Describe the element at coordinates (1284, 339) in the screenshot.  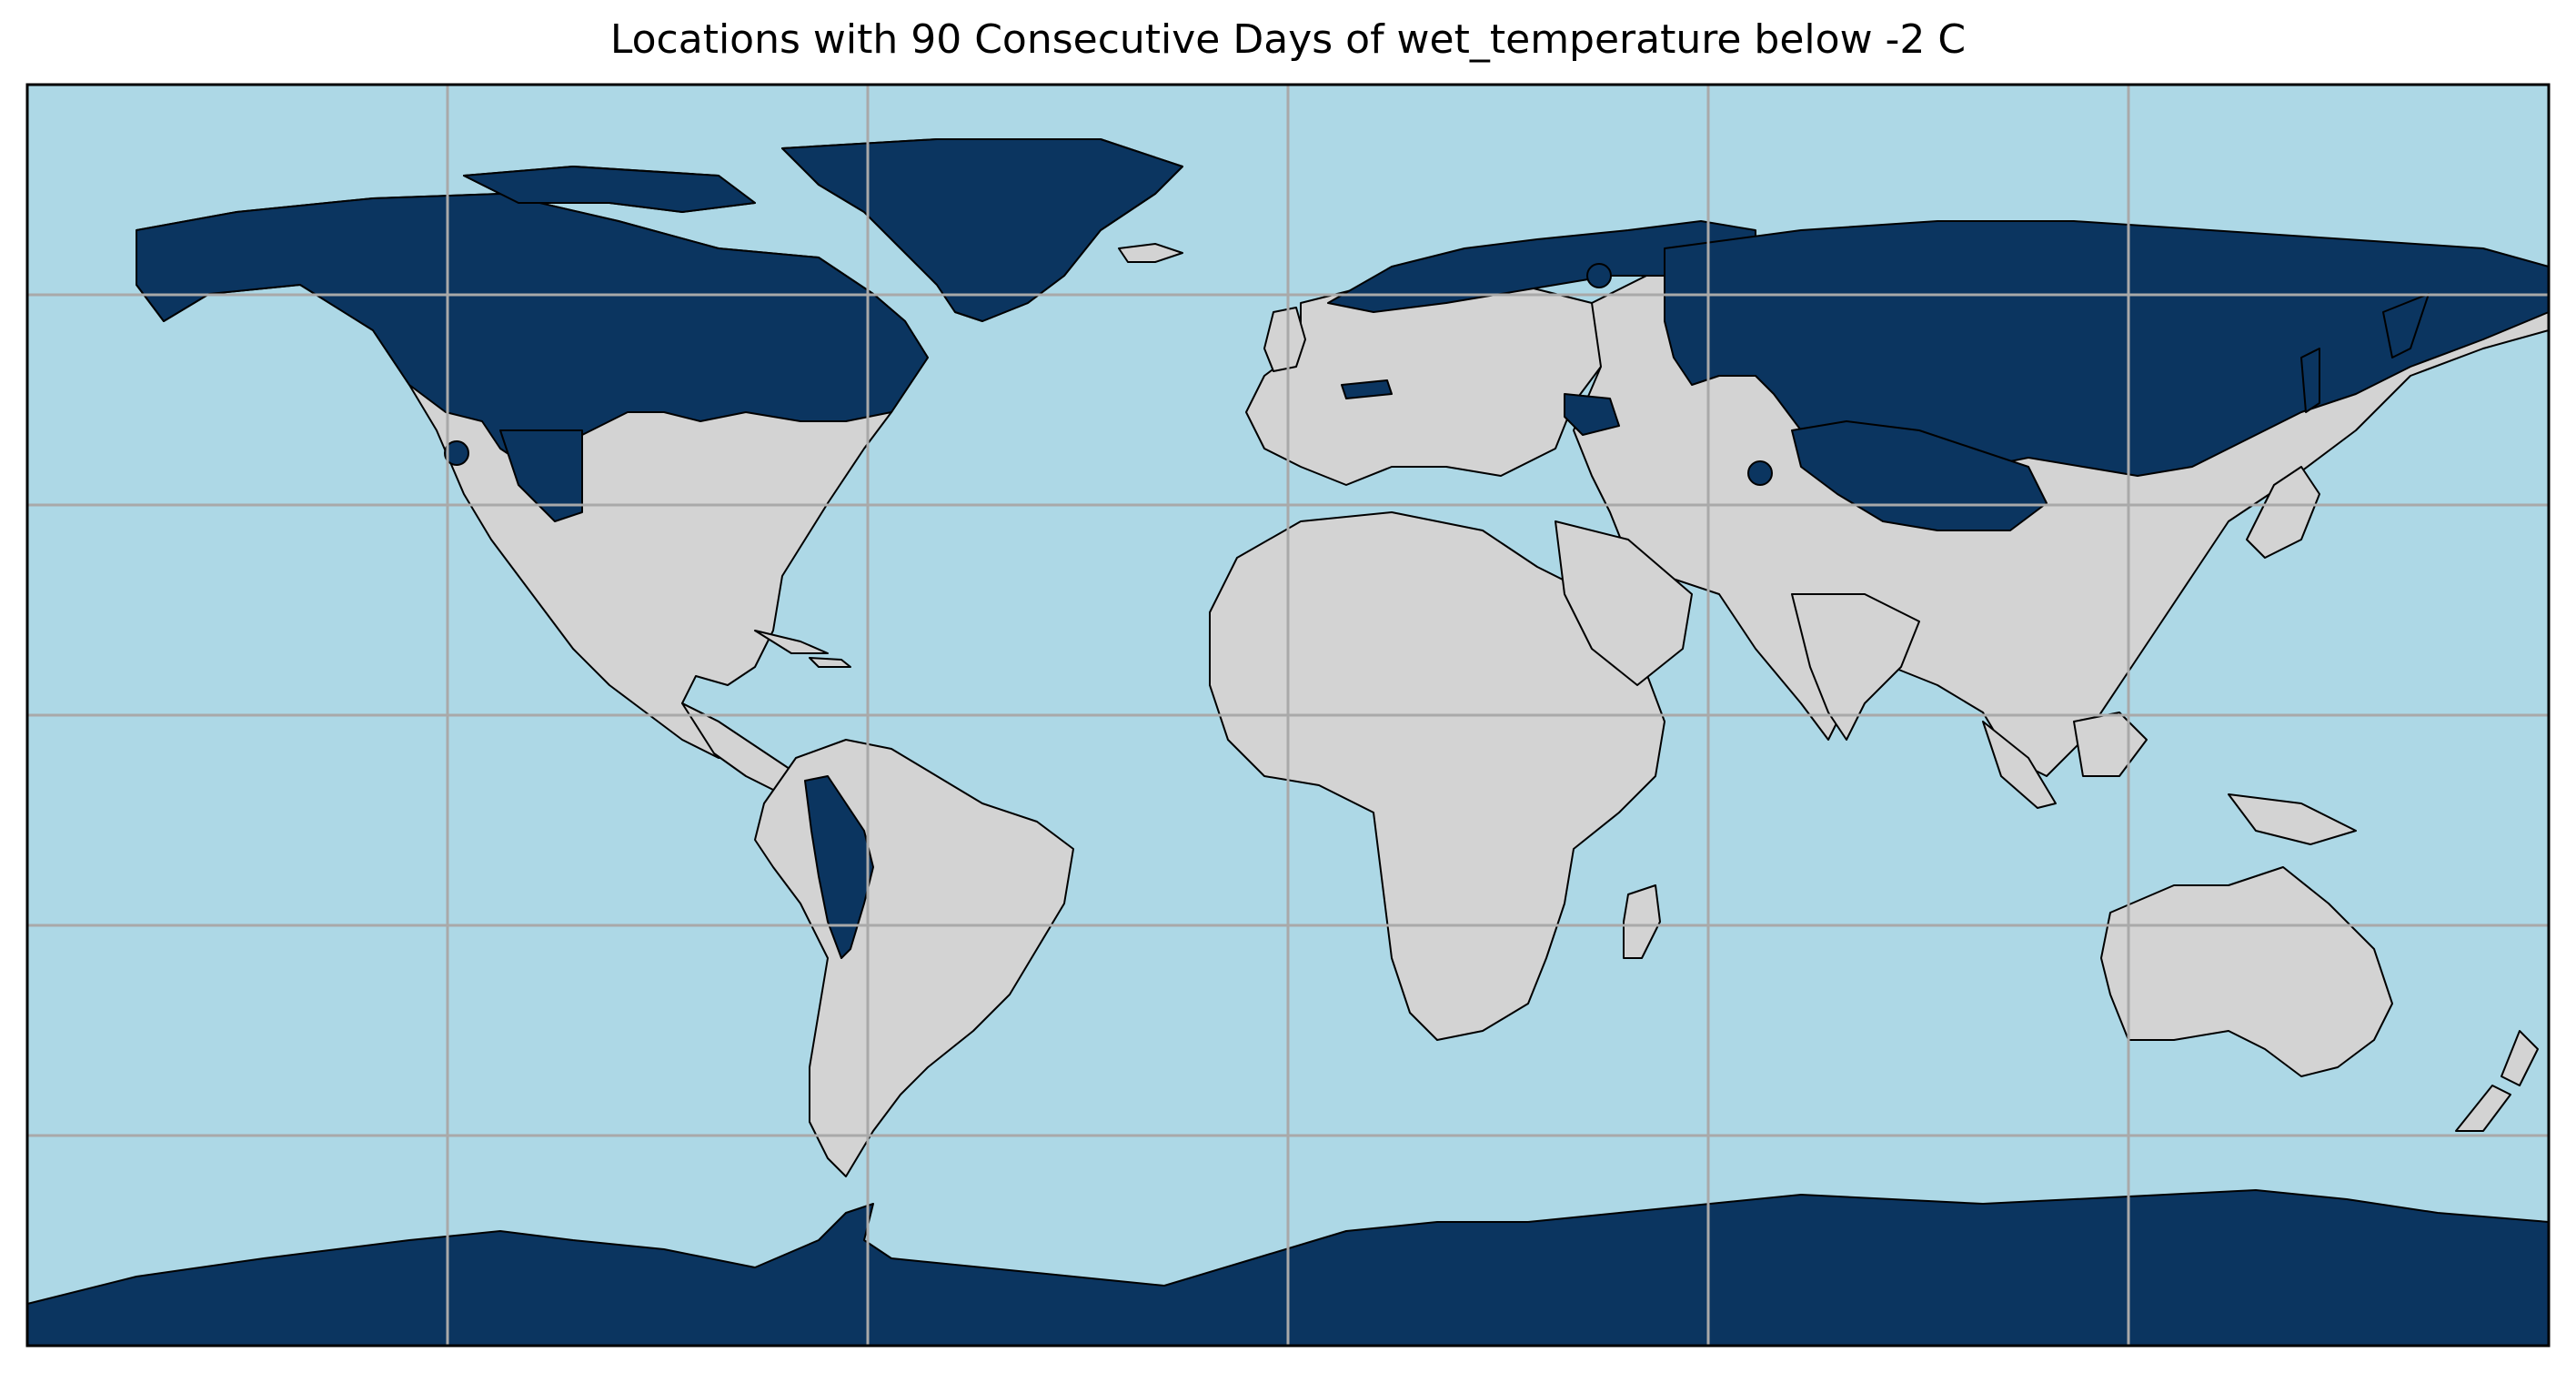
I see `land-great-britain` at that location.